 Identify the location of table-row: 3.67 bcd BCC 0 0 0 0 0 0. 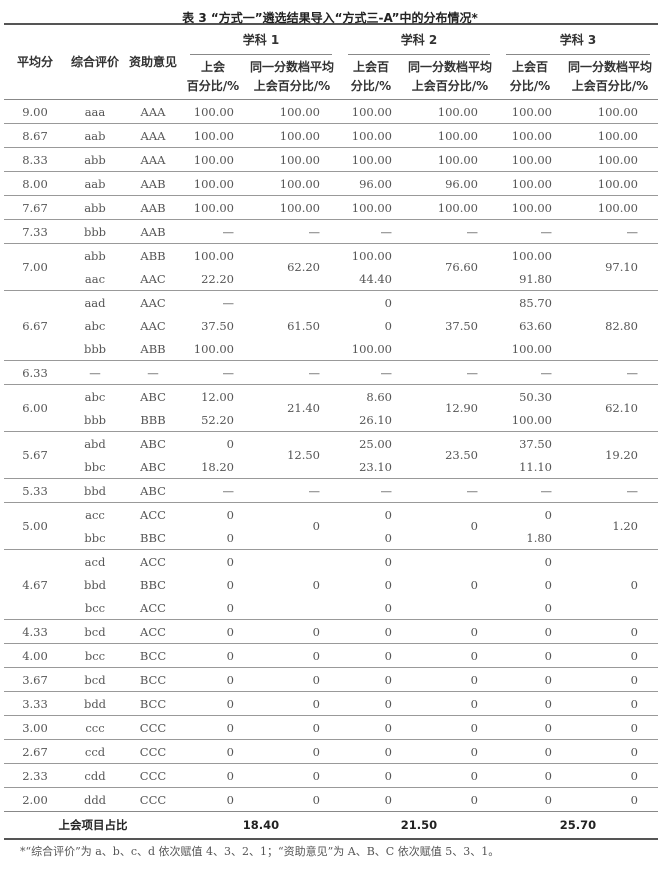
(331, 679).